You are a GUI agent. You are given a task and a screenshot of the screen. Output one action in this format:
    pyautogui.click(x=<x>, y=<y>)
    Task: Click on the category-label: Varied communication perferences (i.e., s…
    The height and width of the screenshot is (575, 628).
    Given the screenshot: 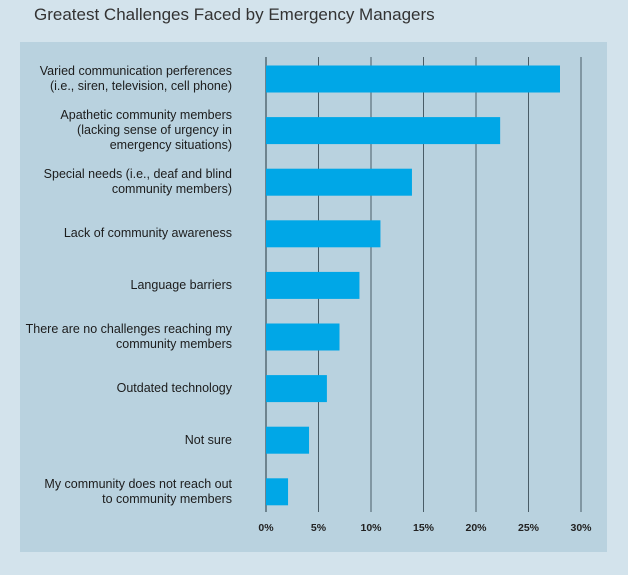 What is the action you would take?
    pyautogui.click(x=135, y=78)
    